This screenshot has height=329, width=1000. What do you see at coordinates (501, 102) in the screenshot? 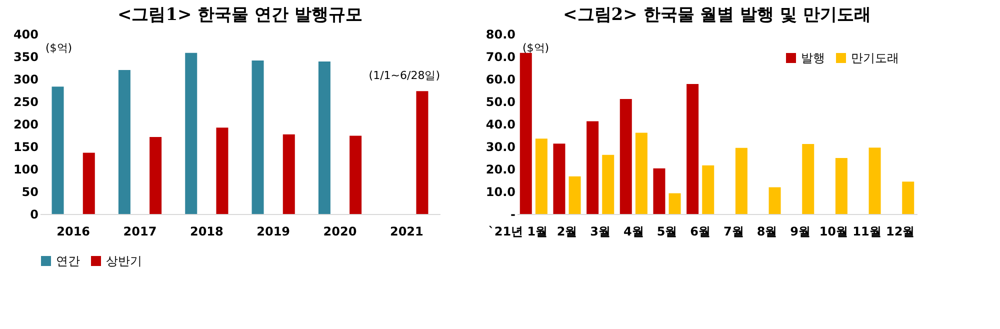
I see `y-tick-label: 50.0` at bounding box center [501, 102].